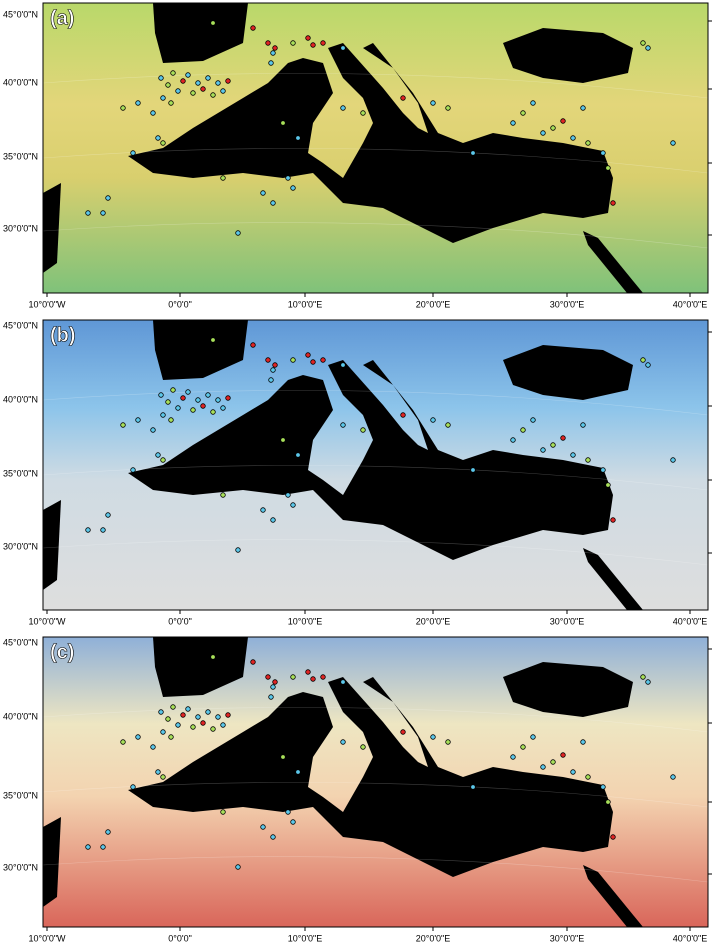 Image resolution: width=723 pixels, height=948 pixels. Describe the element at coordinates (63, 335) in the screenshot. I see `panel-label: (b)` at that location.